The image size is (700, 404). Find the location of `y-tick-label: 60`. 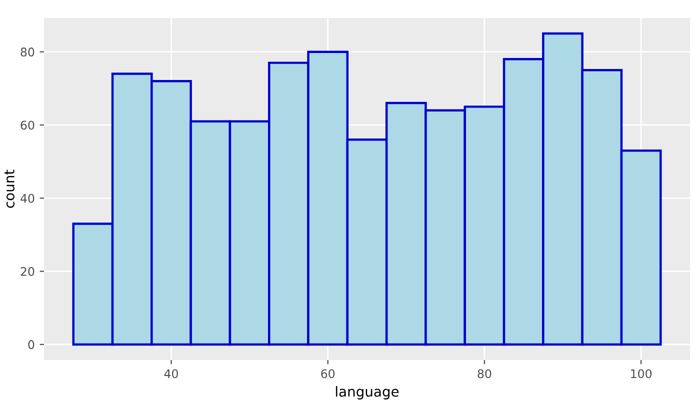

y-tick-label: 60 is located at coordinates (27, 125).